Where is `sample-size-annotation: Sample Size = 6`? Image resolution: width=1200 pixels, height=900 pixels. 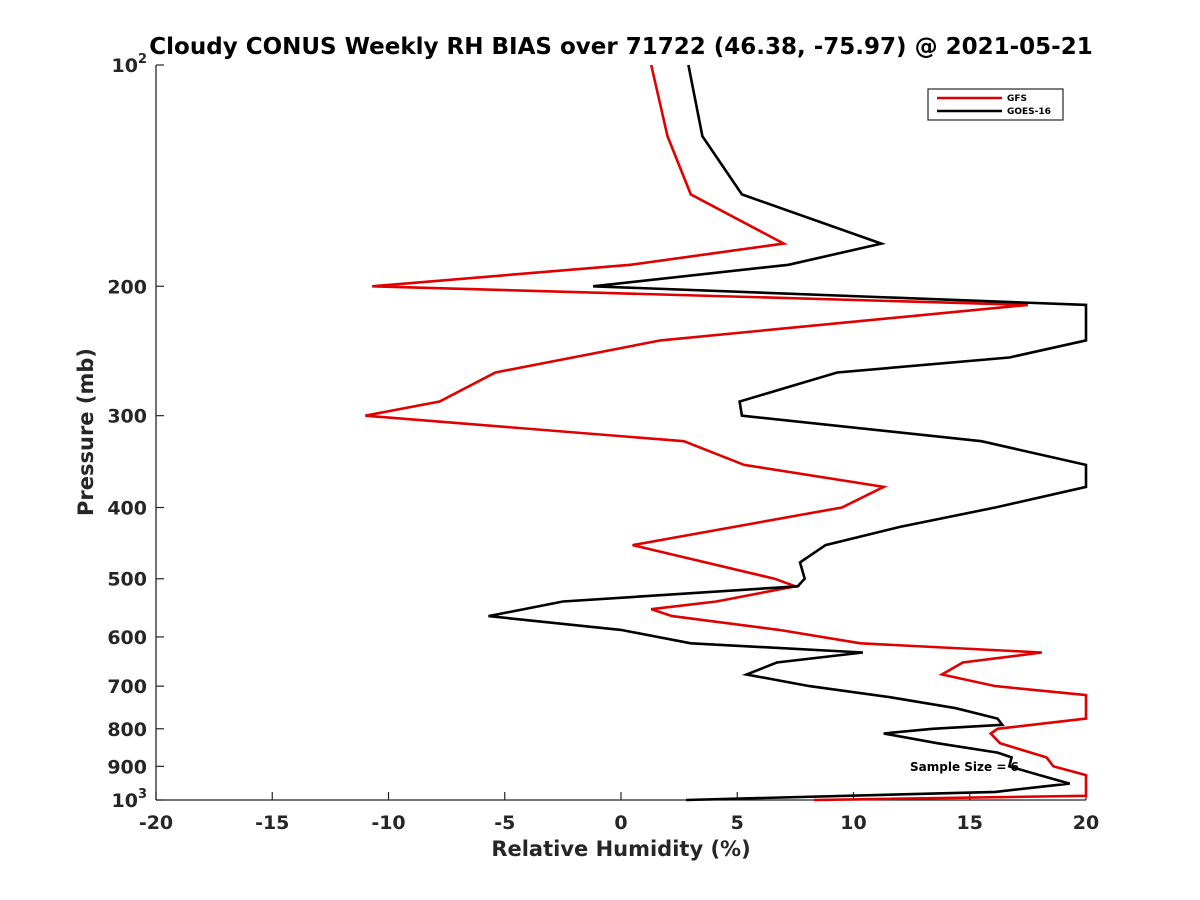
sample-size-annotation: Sample Size = 6 is located at coordinates (964, 767).